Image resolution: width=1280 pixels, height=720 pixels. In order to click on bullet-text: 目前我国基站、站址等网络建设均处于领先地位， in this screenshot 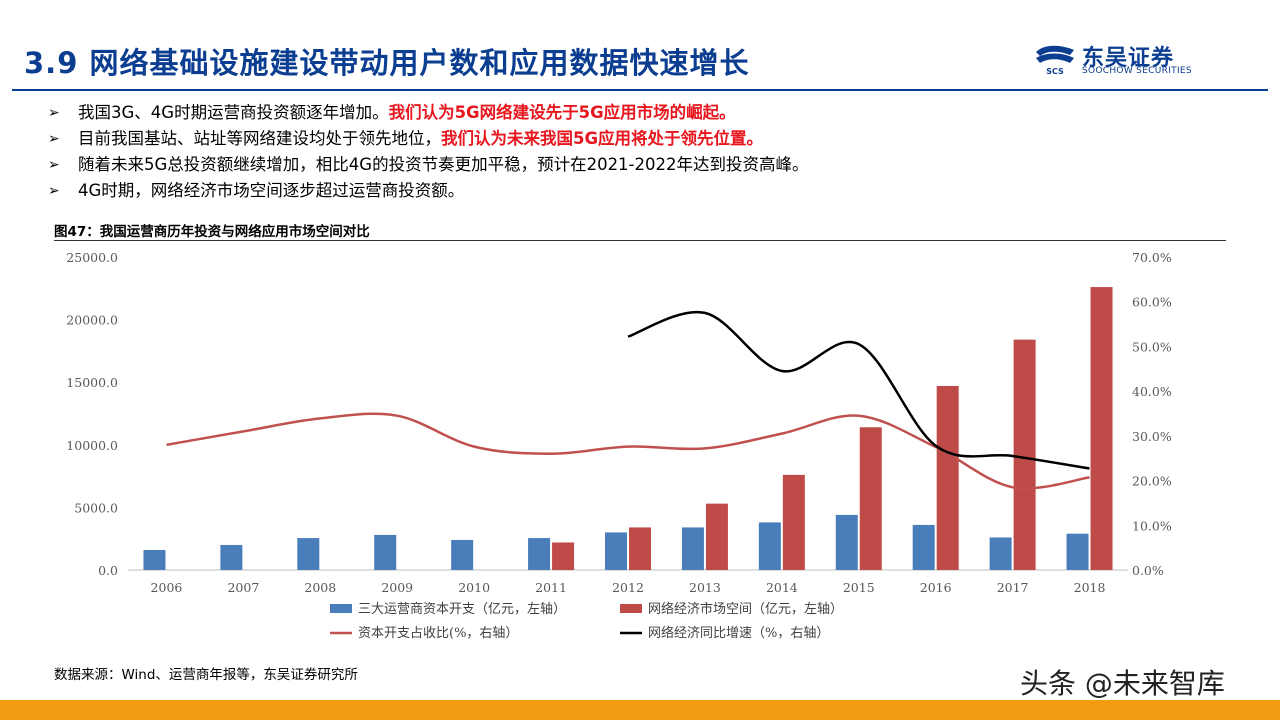, I will do `click(259, 138)`.